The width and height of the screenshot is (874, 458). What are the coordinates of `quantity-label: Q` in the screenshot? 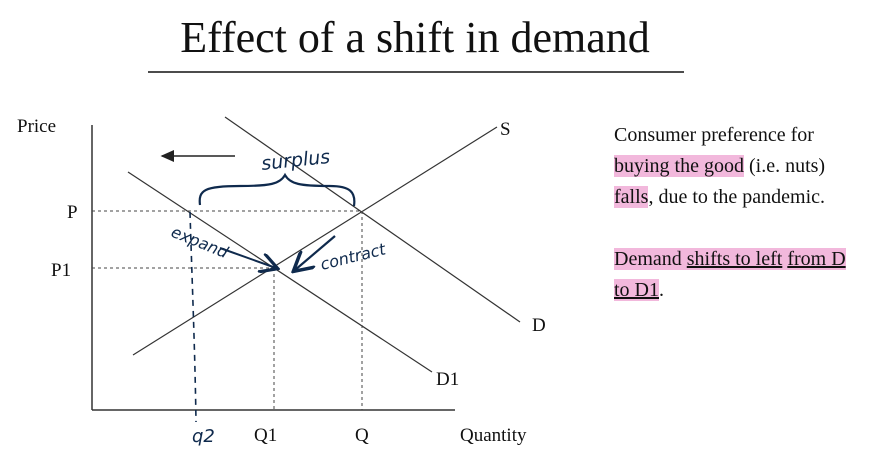 It's located at (362, 435).